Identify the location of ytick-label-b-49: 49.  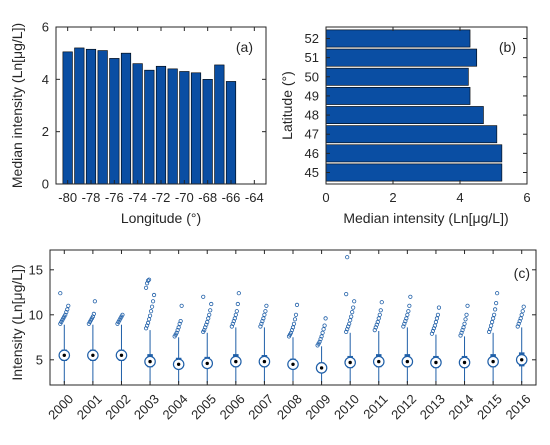
(312, 95).